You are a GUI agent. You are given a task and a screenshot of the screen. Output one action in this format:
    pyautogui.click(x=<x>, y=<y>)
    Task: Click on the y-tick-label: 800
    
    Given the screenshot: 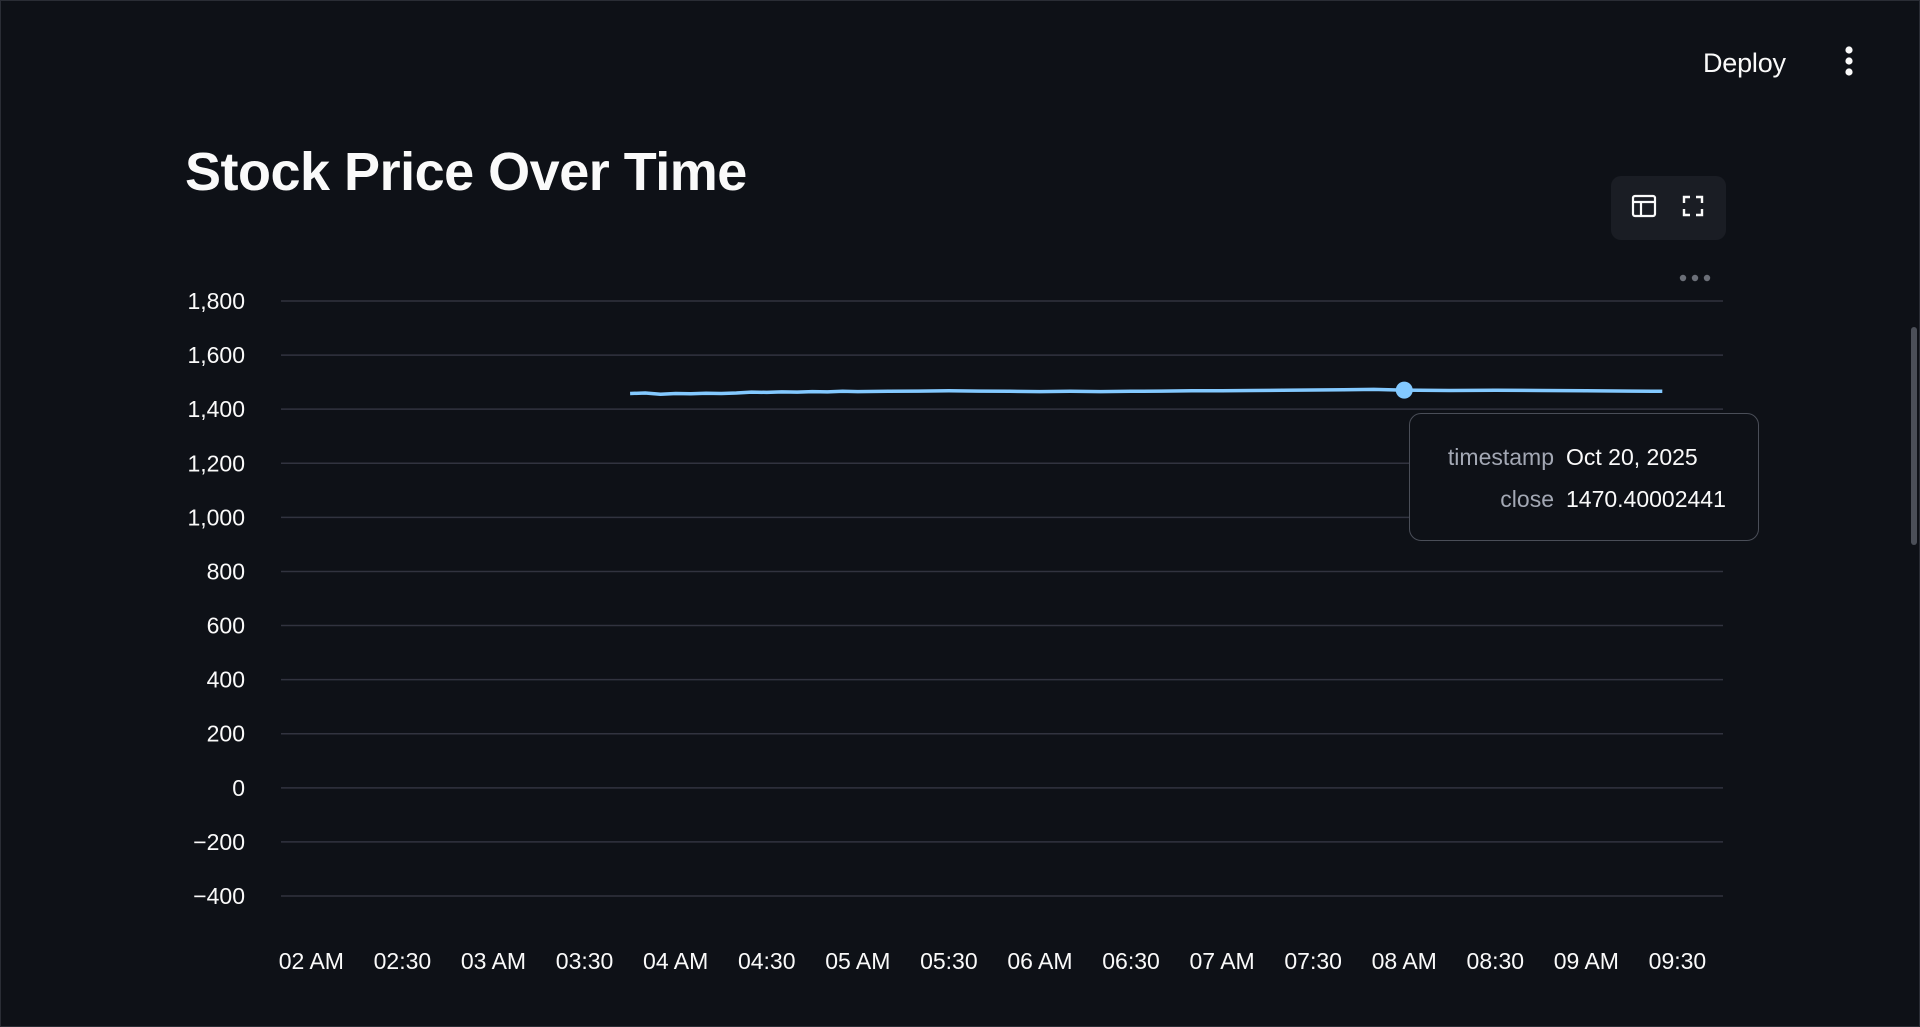 What is the action you would take?
    pyautogui.click(x=226, y=571)
    